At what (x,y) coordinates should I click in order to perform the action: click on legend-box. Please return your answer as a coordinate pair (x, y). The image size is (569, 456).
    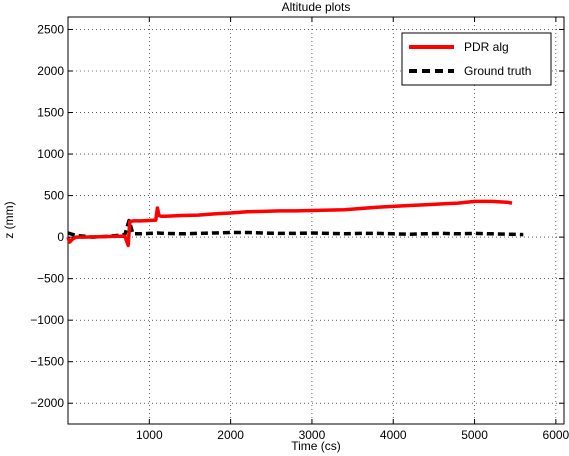
    Looking at the image, I should click on (476, 59).